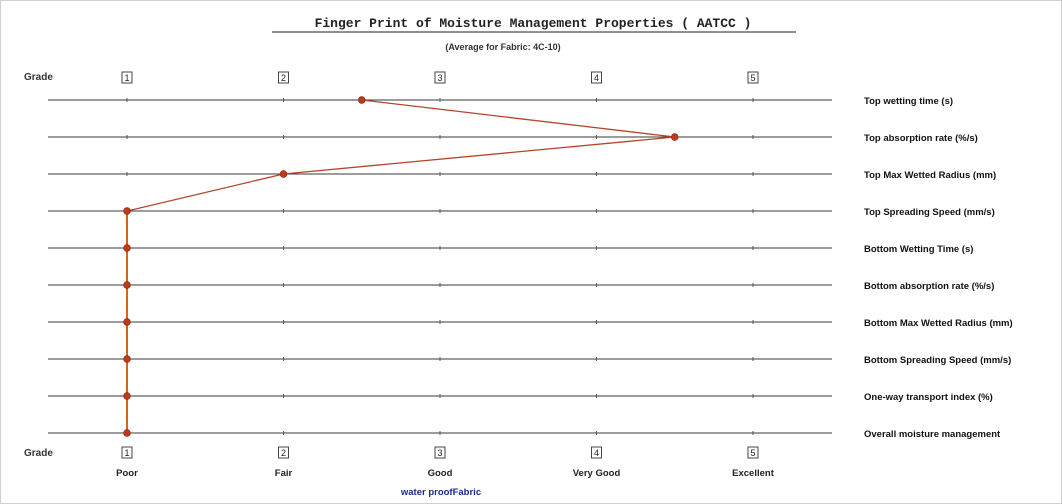 The height and width of the screenshot is (504, 1062). What do you see at coordinates (930, 175) in the screenshot?
I see `row-label: Top Max Wetted Radius (mm)` at bounding box center [930, 175].